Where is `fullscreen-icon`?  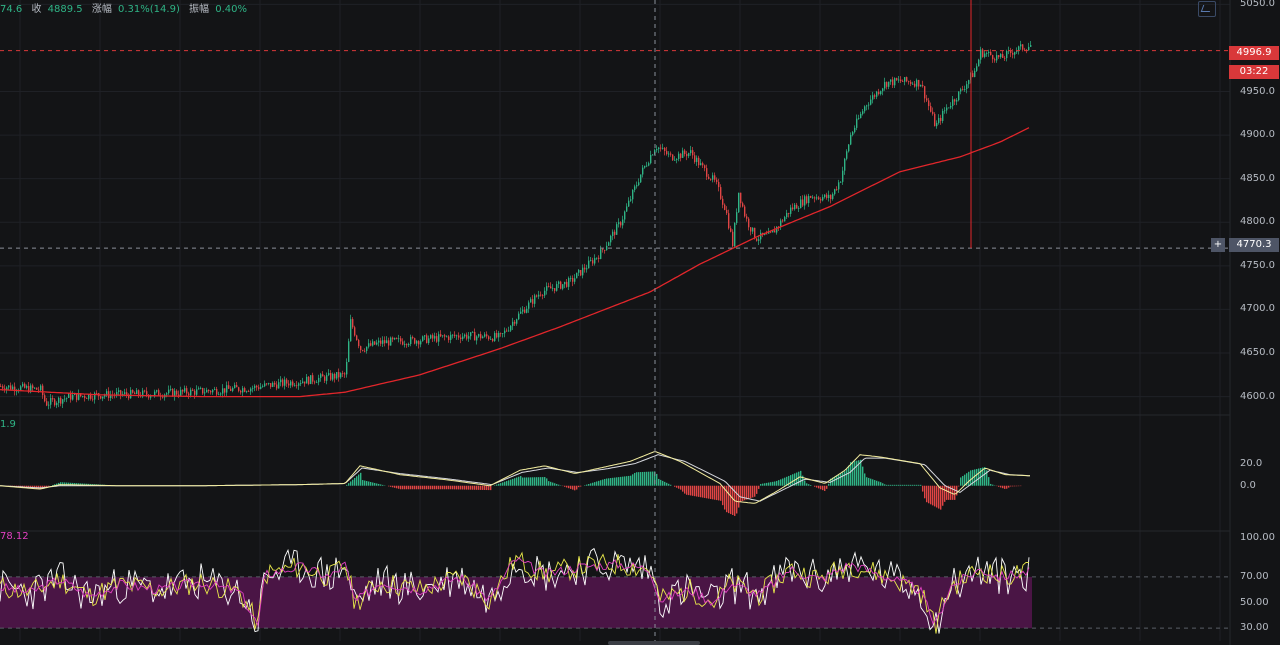
fullscreen-icon is located at coordinates (1207, 9).